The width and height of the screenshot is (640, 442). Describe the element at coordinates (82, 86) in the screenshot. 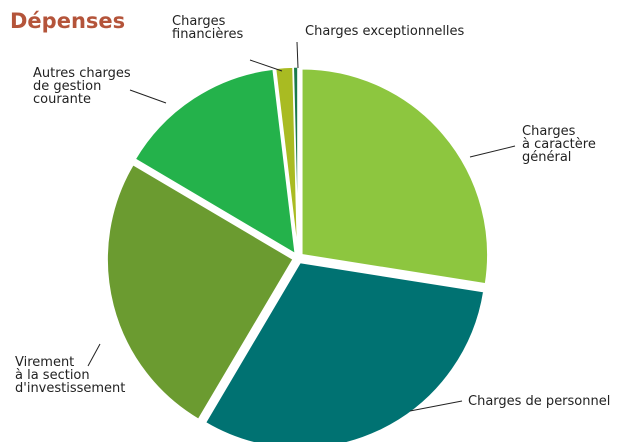

I see `slice-label: Autres charges de gestion courante` at that location.